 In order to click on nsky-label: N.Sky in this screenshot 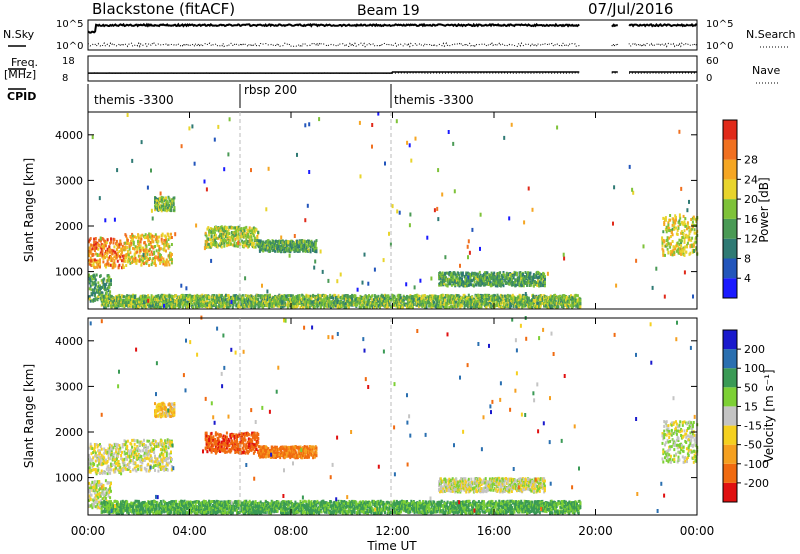, I will do `click(19, 34)`.